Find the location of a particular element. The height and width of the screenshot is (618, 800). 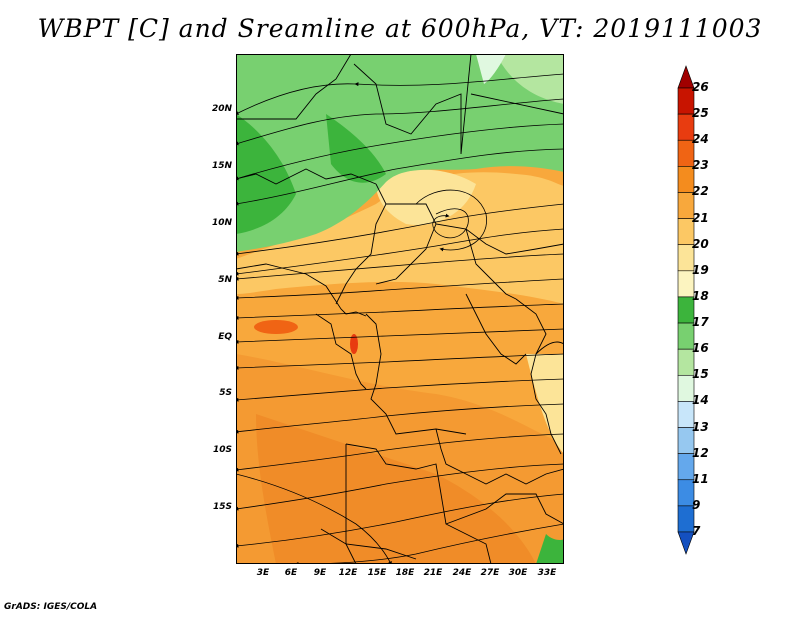

colorbar-label: 22 is located at coordinates (700, 191).